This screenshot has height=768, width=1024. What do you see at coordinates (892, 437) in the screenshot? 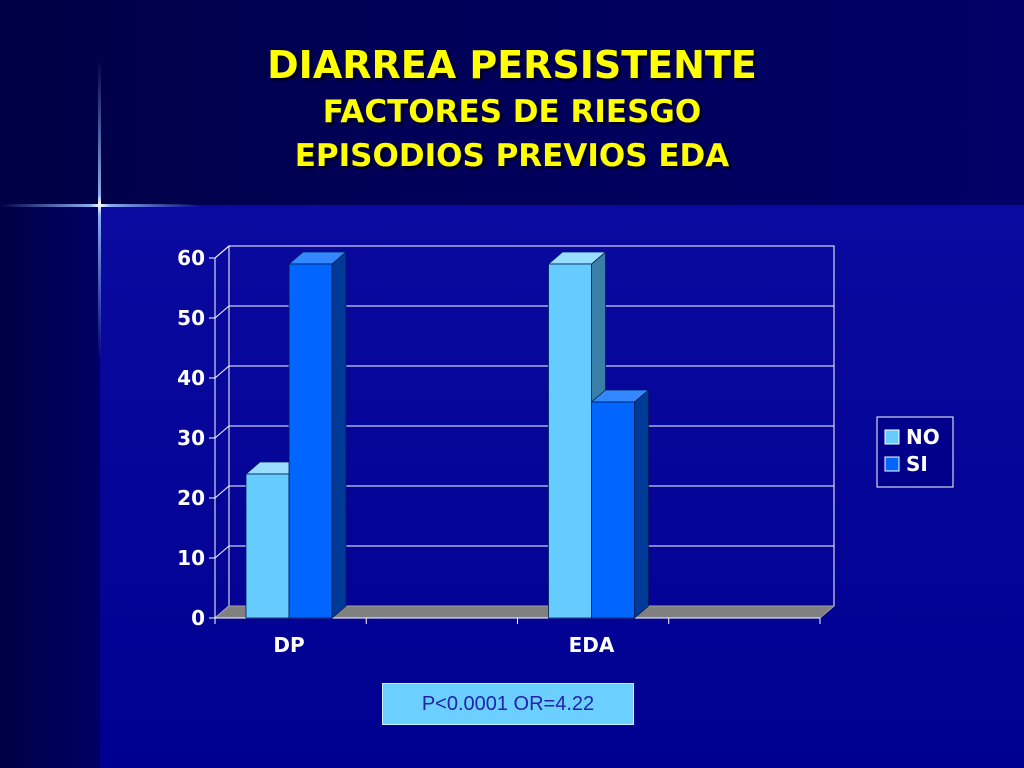
I see `legend-swatch-no` at bounding box center [892, 437].